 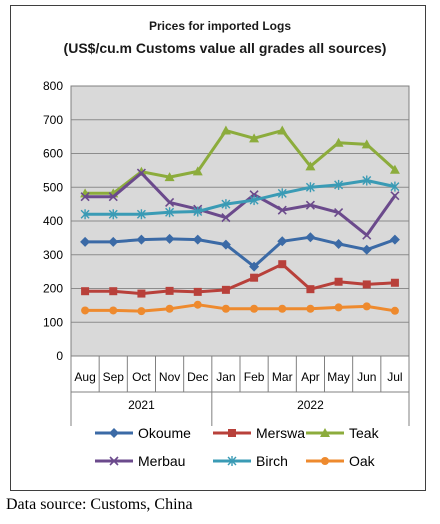 I want to click on x-tick-label: May, so click(x=338, y=377).